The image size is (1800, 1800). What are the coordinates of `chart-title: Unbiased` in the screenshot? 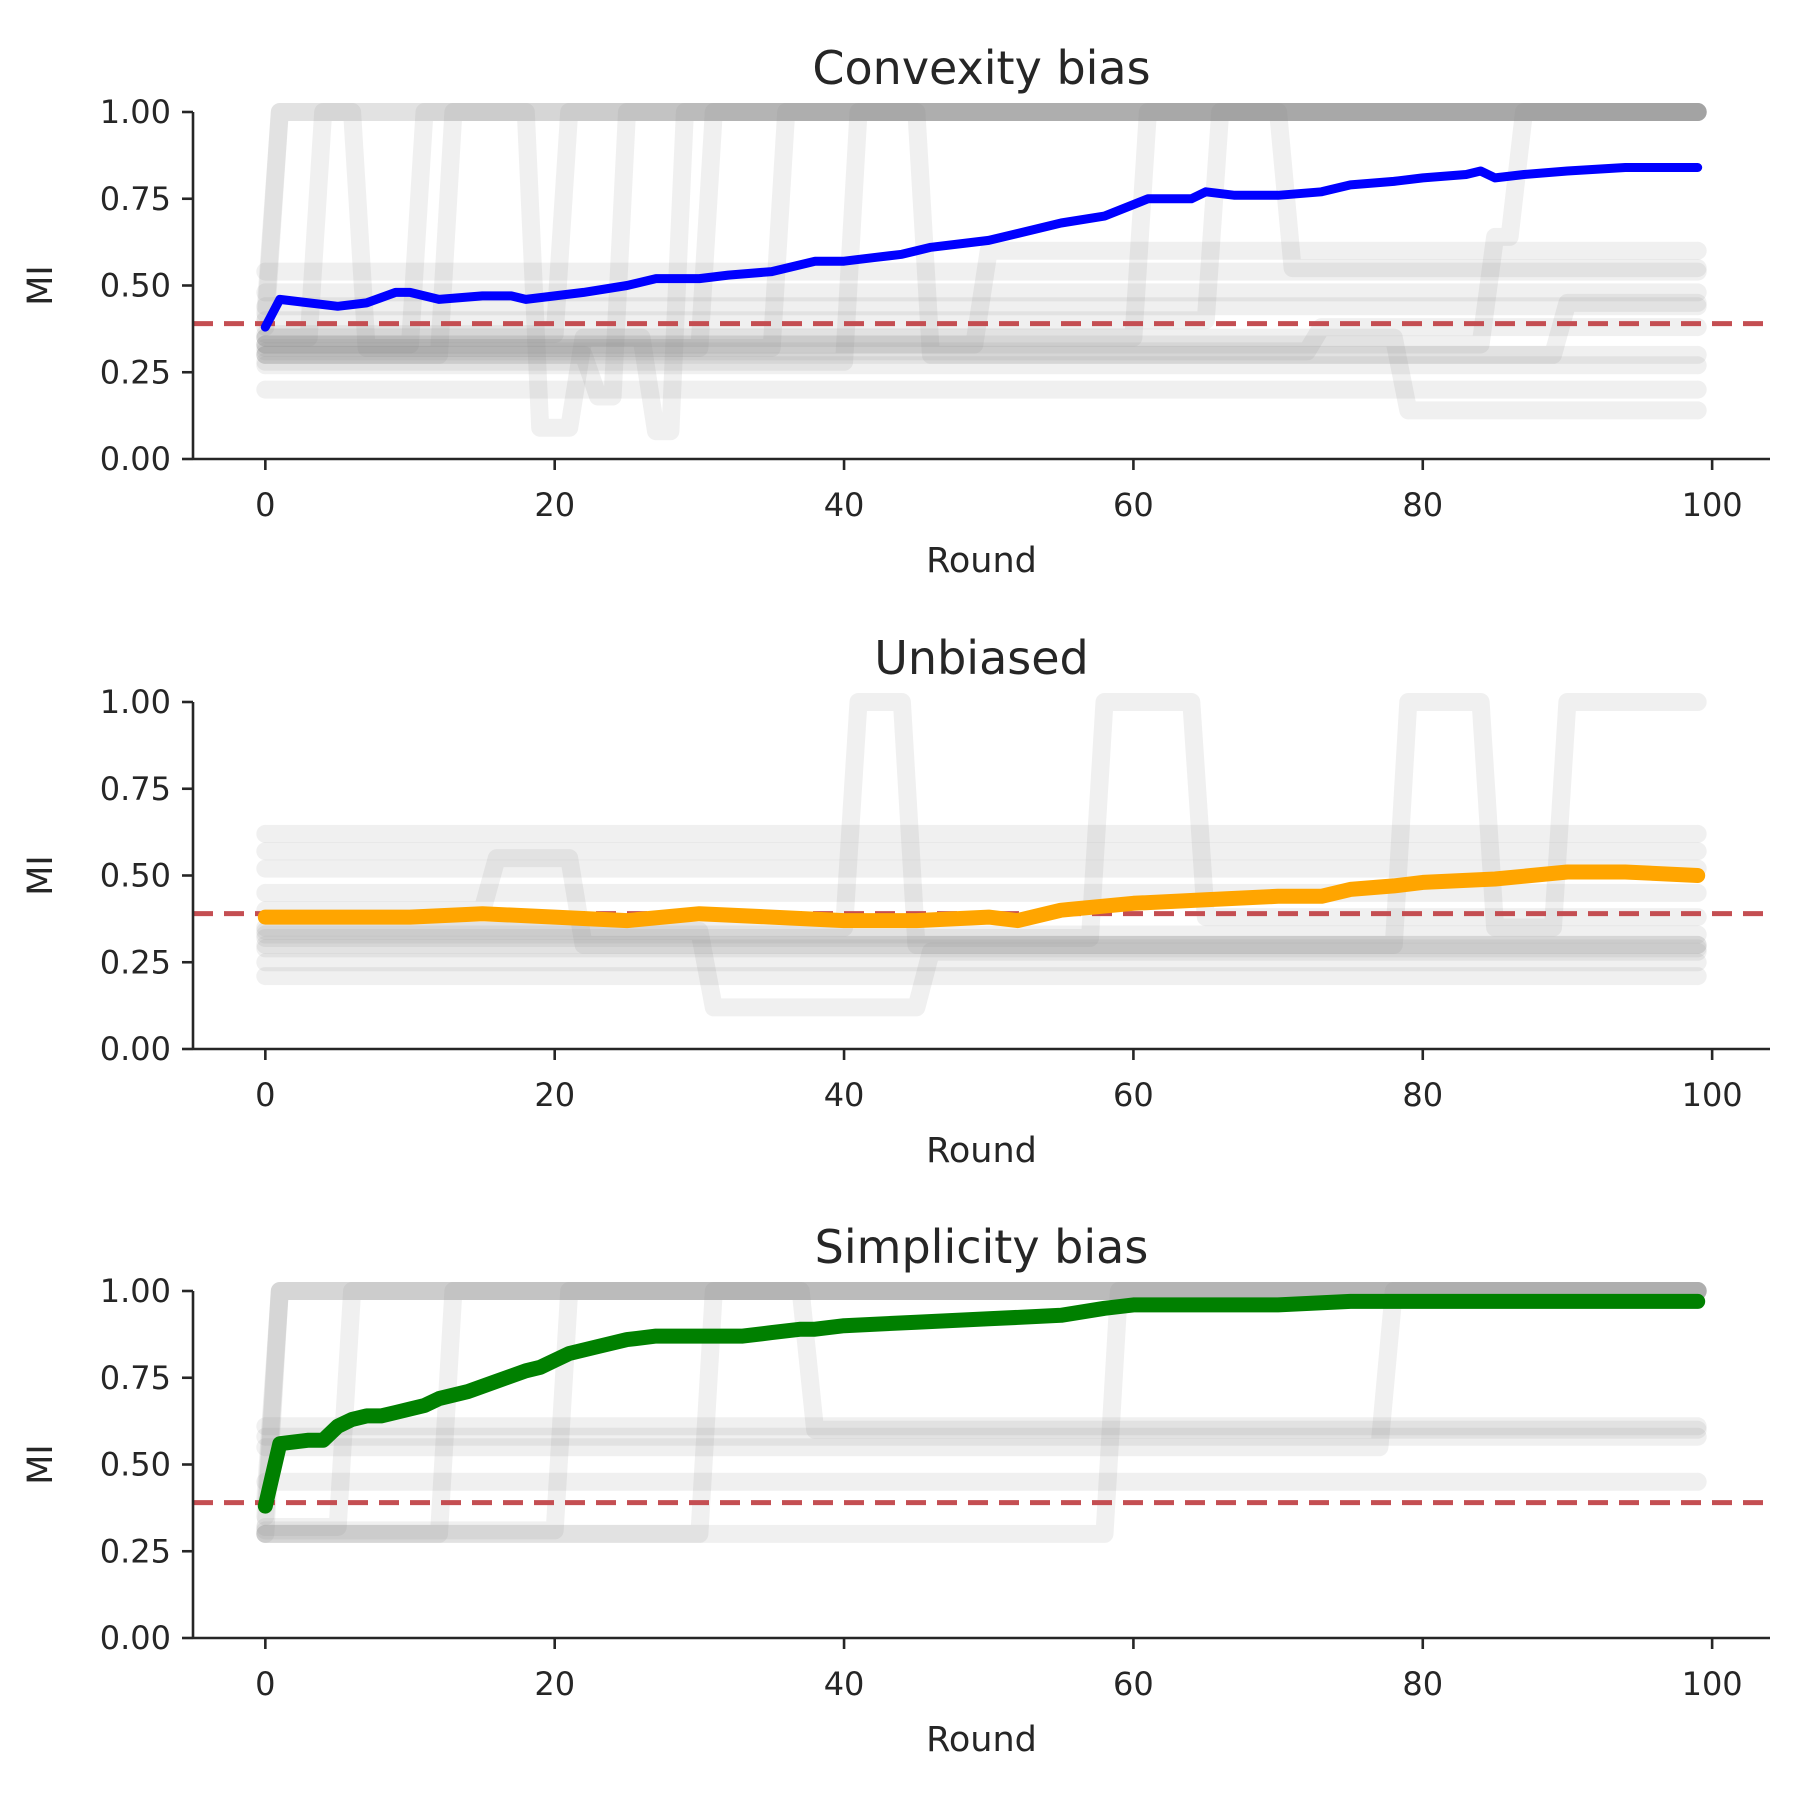 It's located at (981, 658).